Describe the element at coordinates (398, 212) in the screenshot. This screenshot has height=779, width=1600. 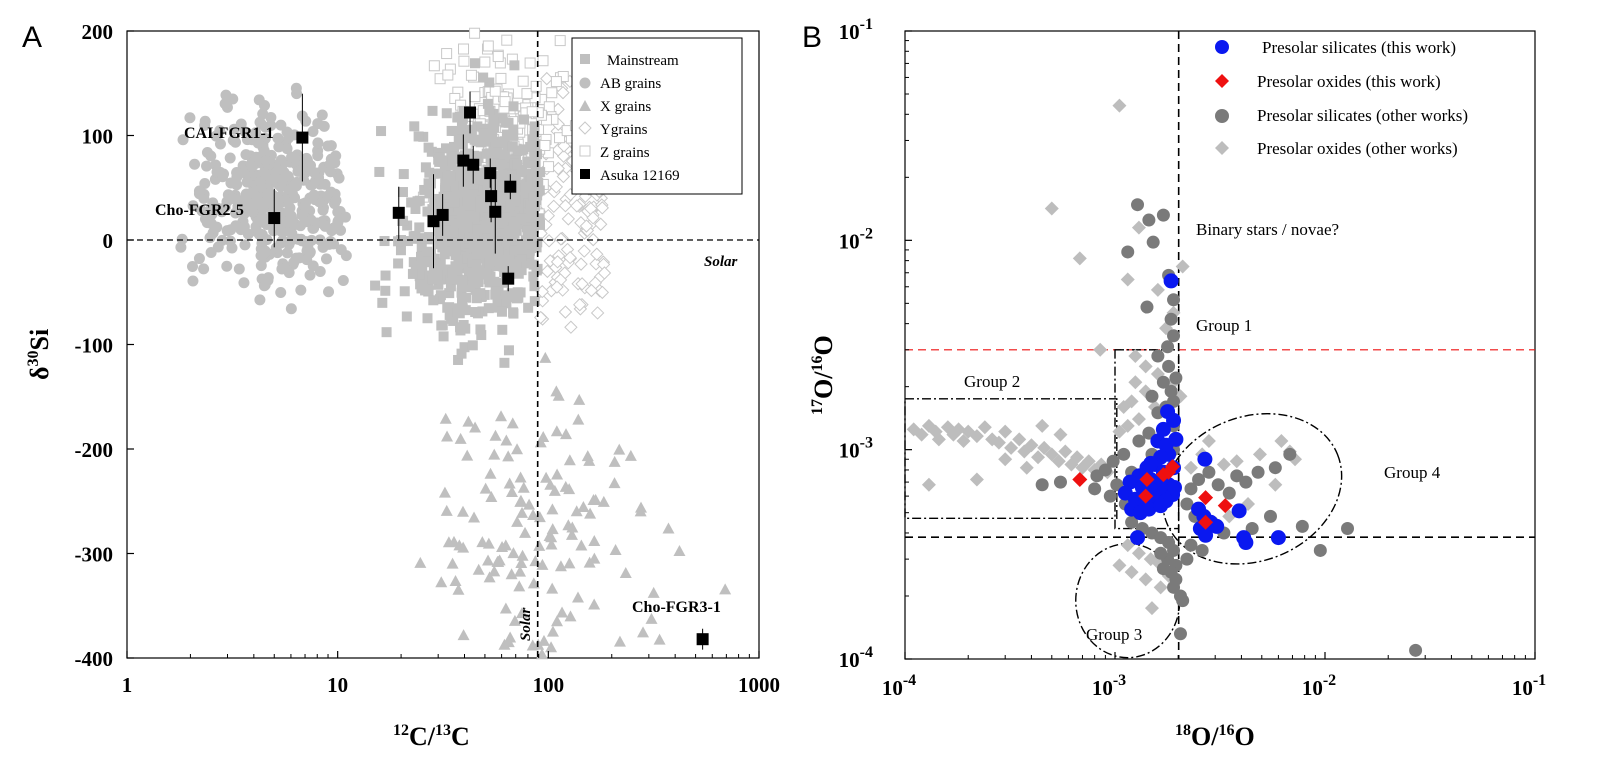
I see `asuka-12169-point` at that location.